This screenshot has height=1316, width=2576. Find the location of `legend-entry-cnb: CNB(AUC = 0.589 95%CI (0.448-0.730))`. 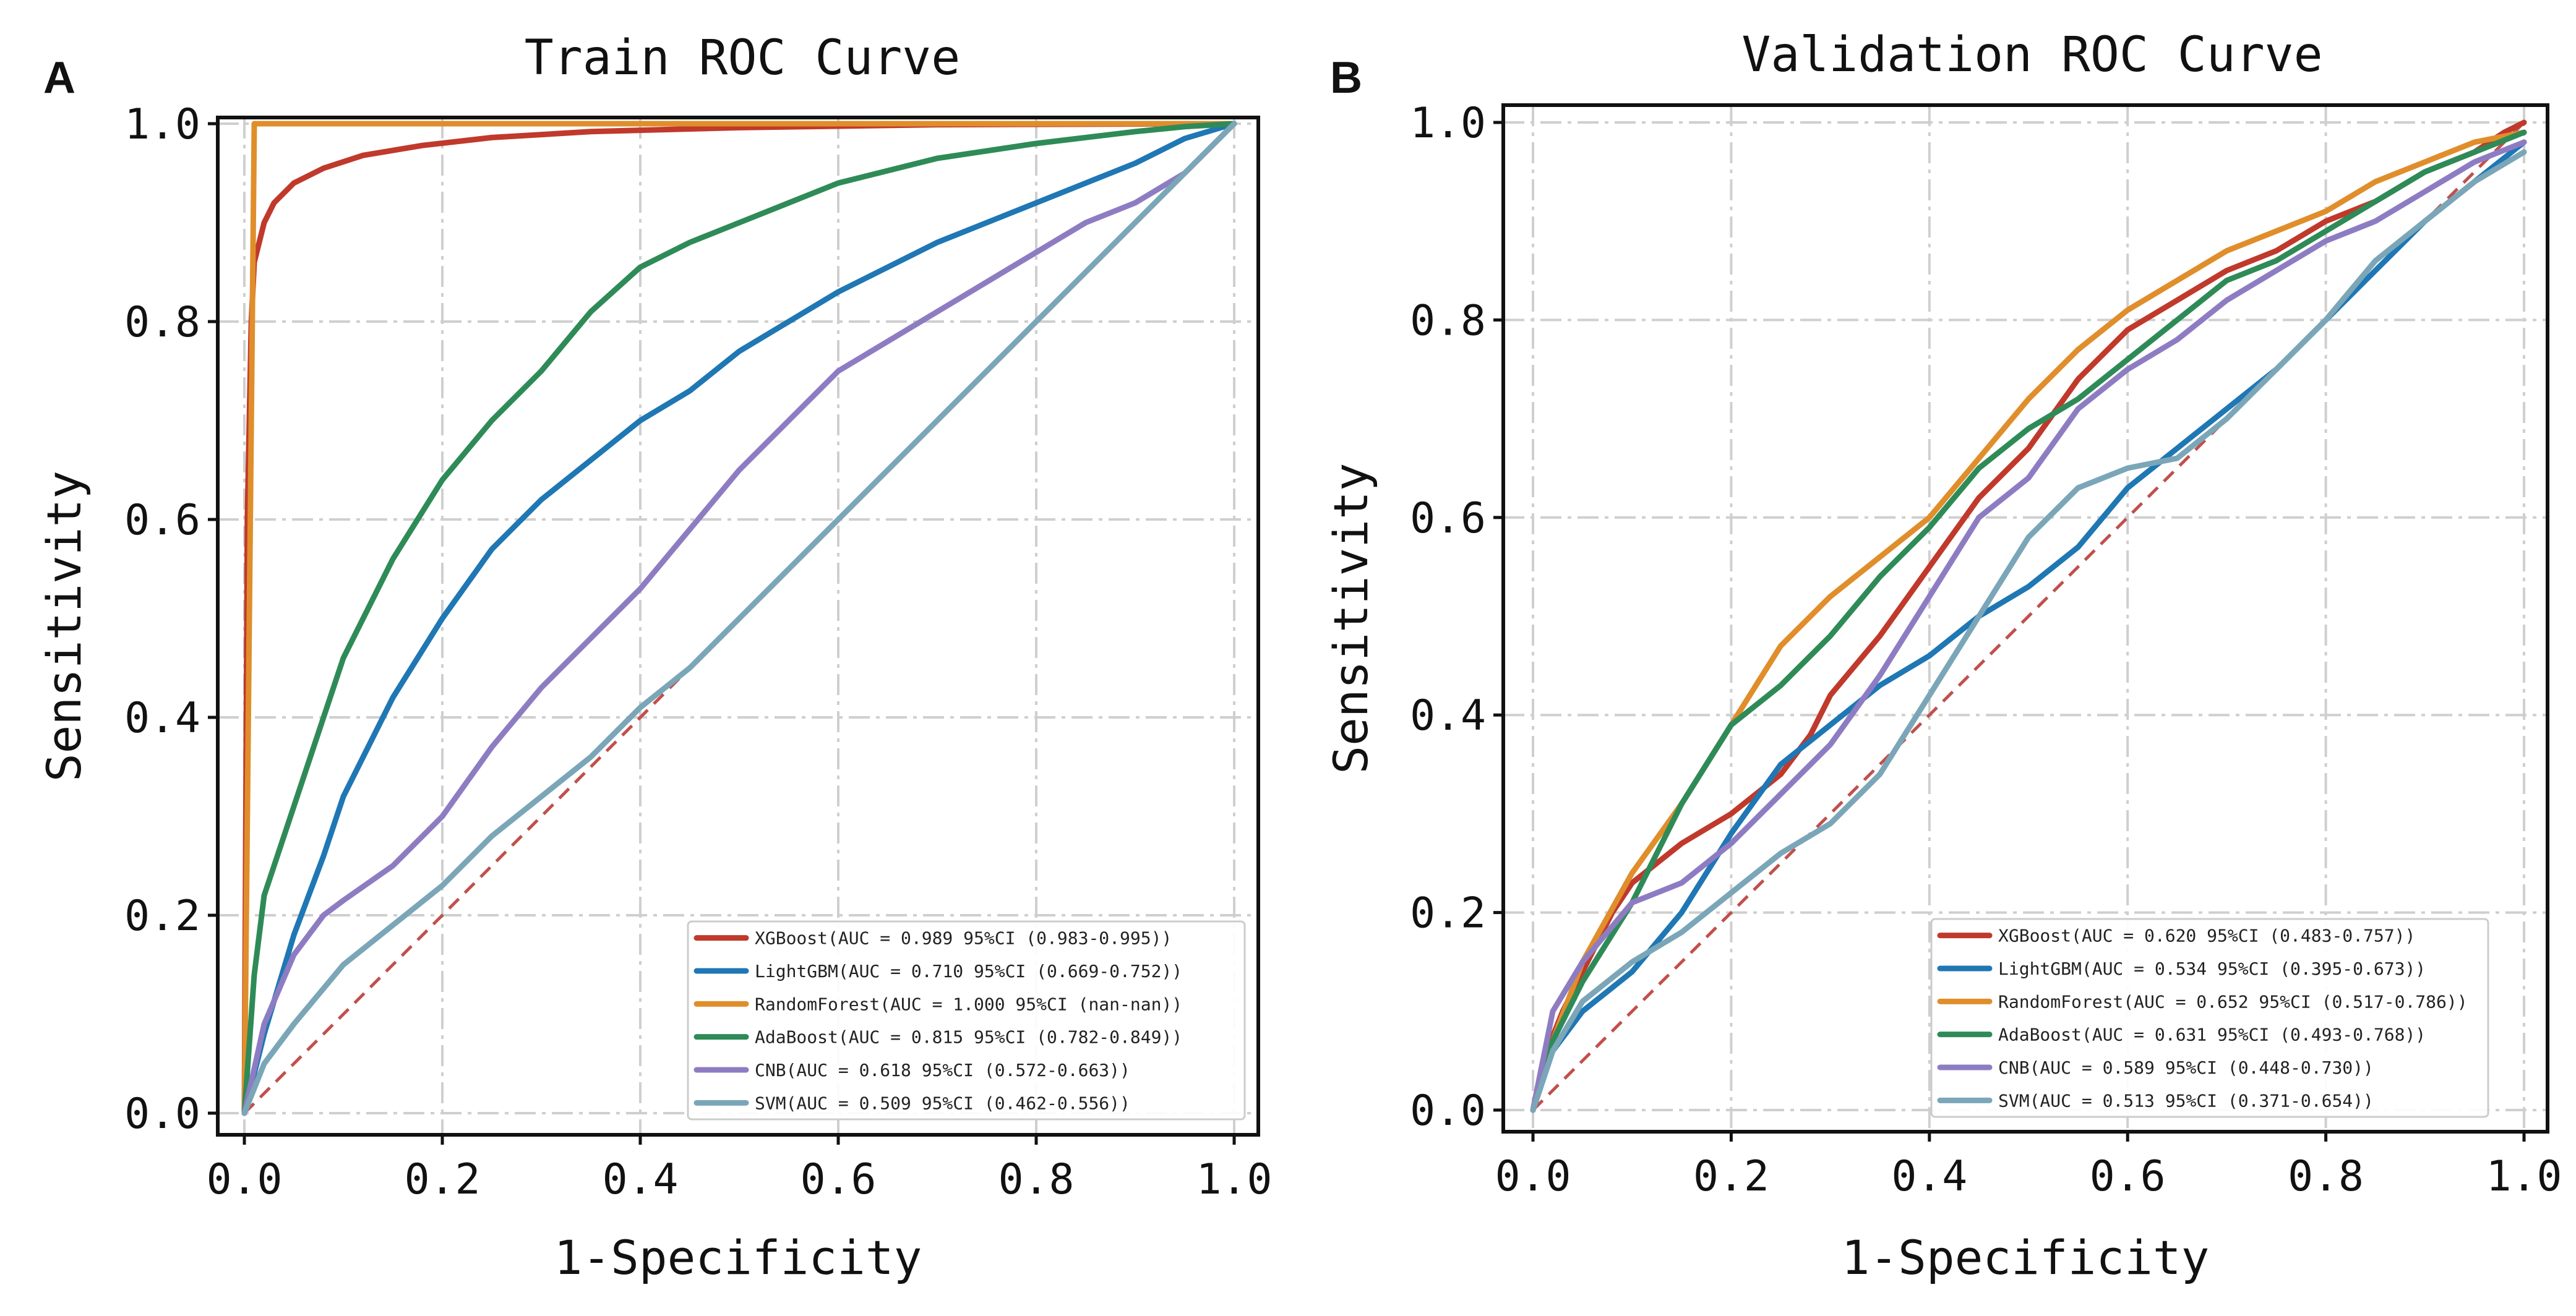

legend-entry-cnb: CNB(AUC = 0.589 95%CI (0.448-0.730)) is located at coordinates (2186, 1068).